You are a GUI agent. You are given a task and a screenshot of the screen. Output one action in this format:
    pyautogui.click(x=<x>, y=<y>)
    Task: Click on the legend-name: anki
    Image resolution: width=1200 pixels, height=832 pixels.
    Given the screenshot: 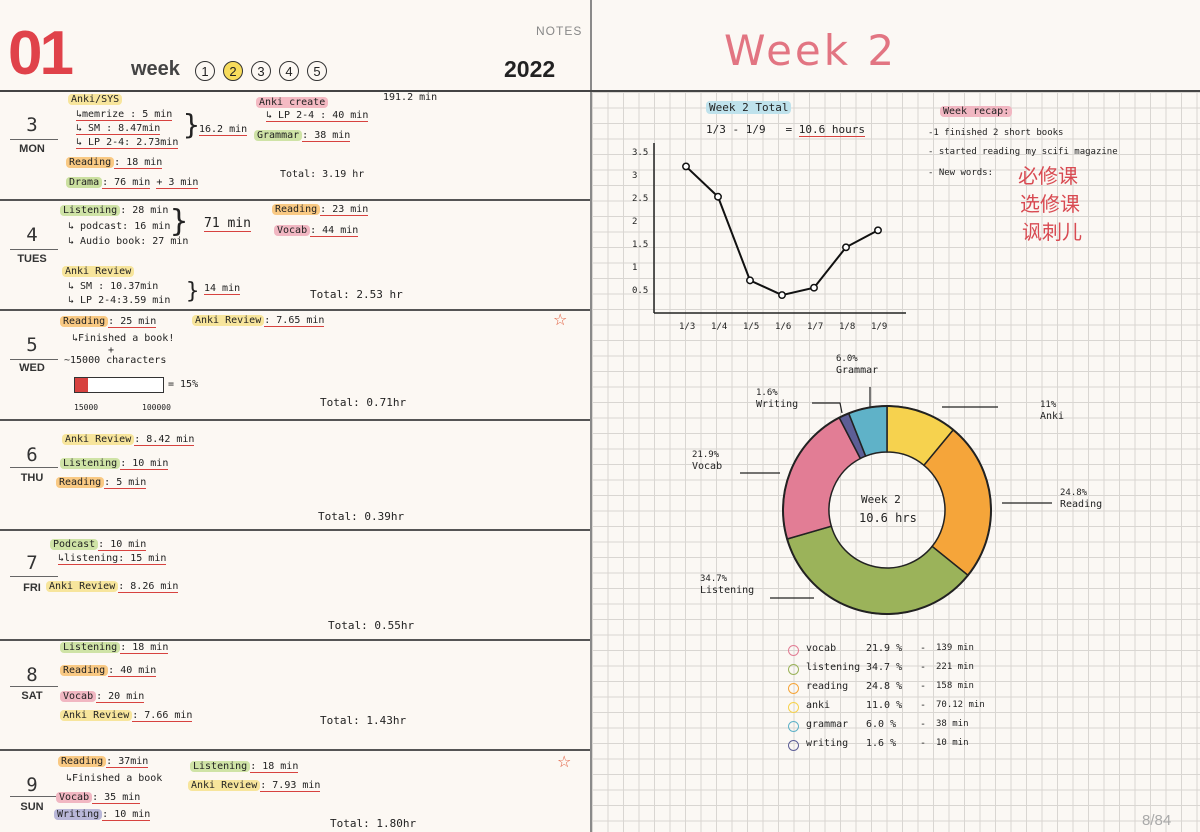 What is the action you would take?
    pyautogui.click(x=818, y=705)
    